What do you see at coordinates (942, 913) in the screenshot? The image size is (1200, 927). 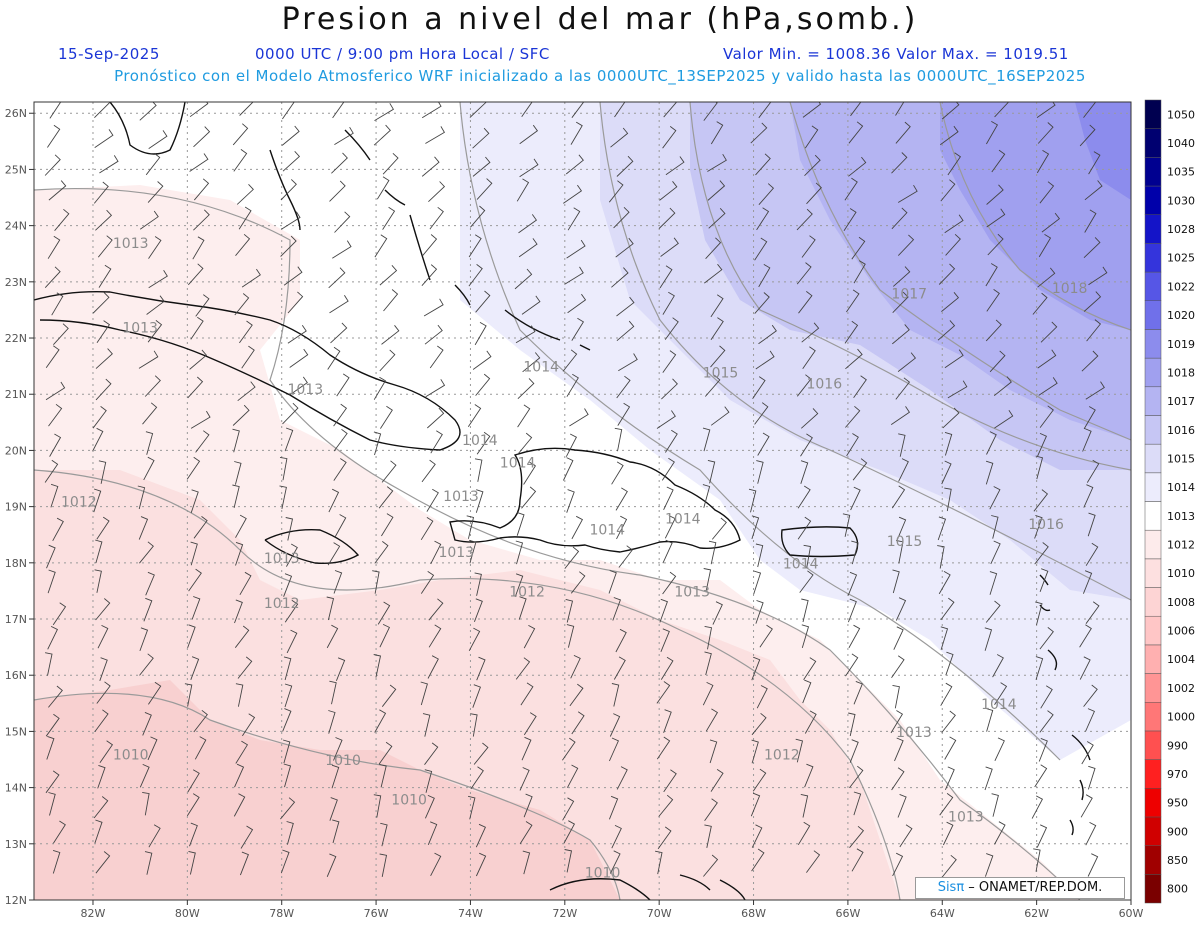 I see `lon-label: 64W` at bounding box center [942, 913].